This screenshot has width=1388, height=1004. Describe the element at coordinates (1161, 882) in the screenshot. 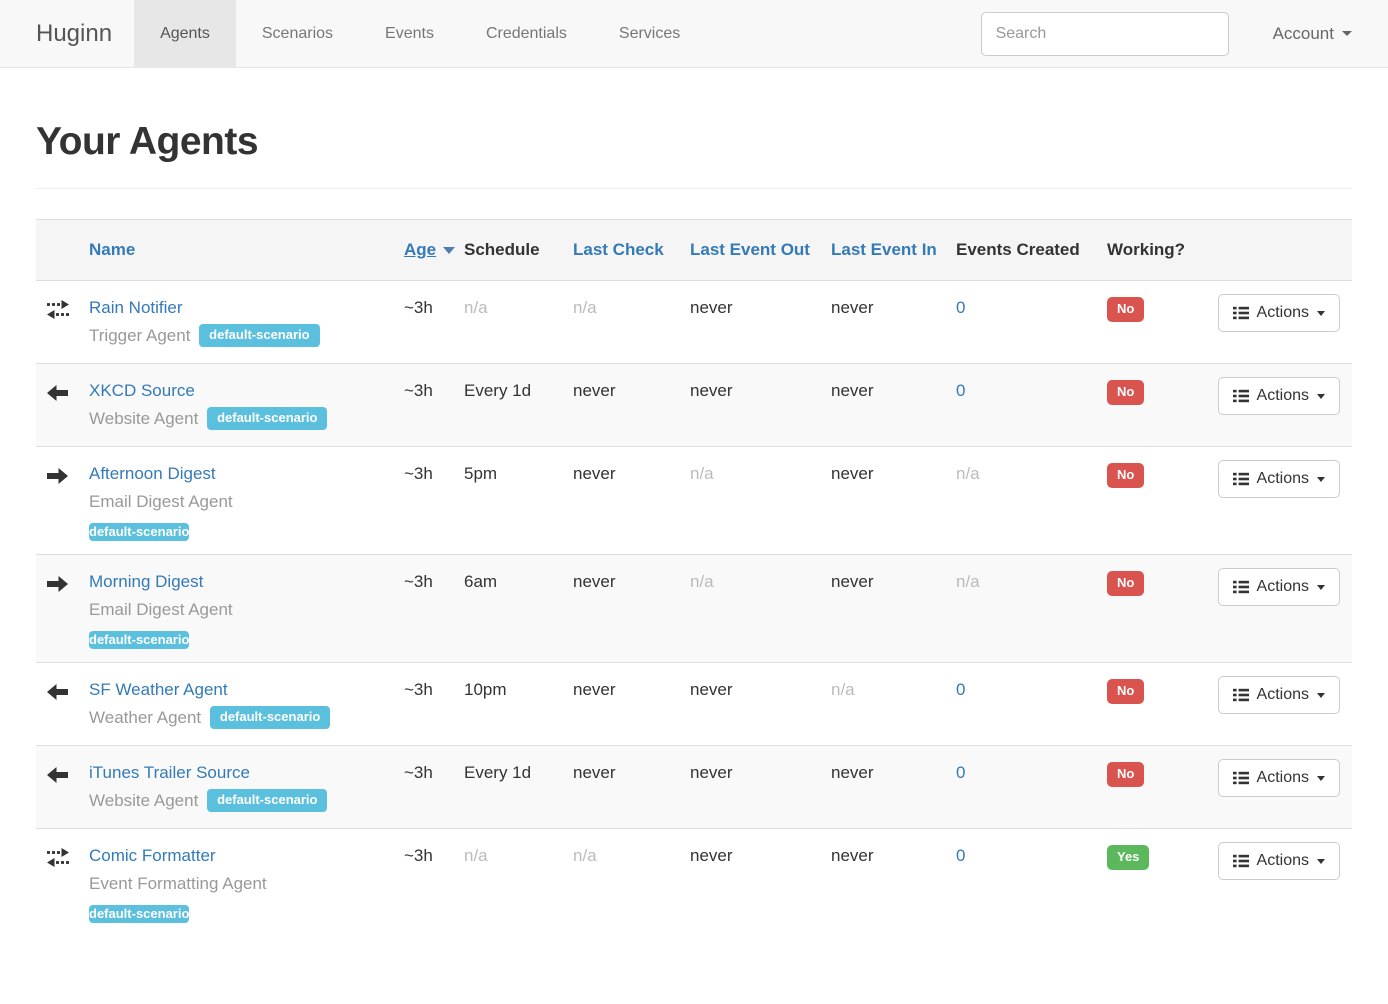

I see `working-cell: Yes` at that location.